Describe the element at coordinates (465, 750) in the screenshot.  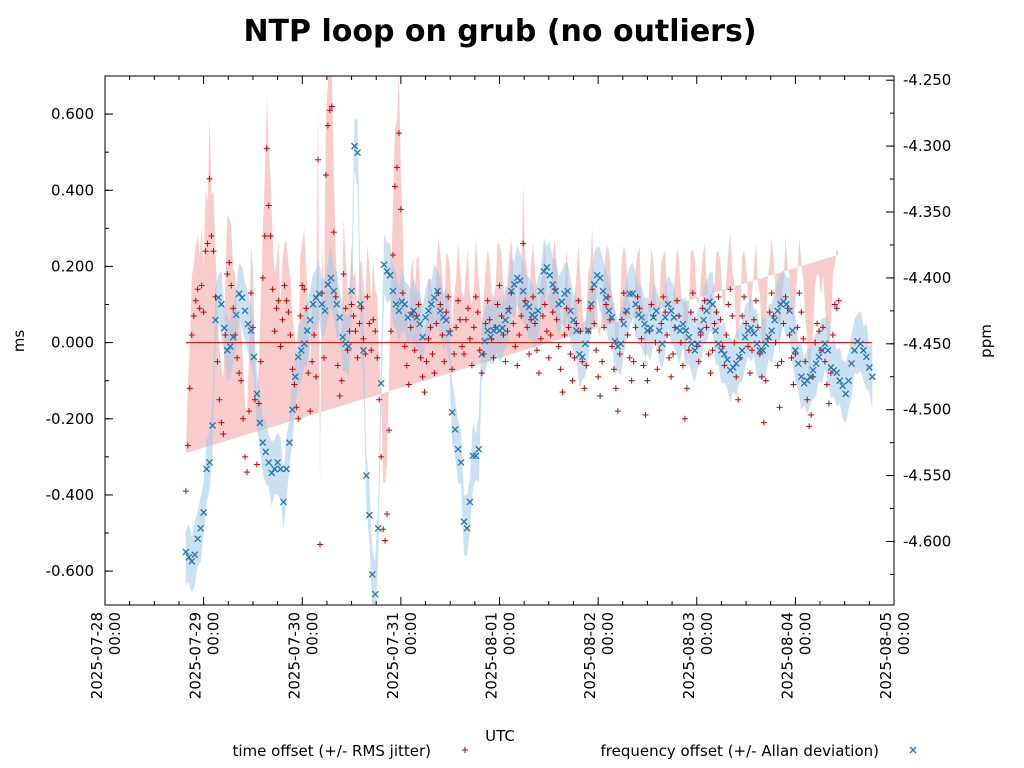
I see `plus-marker-icon` at that location.